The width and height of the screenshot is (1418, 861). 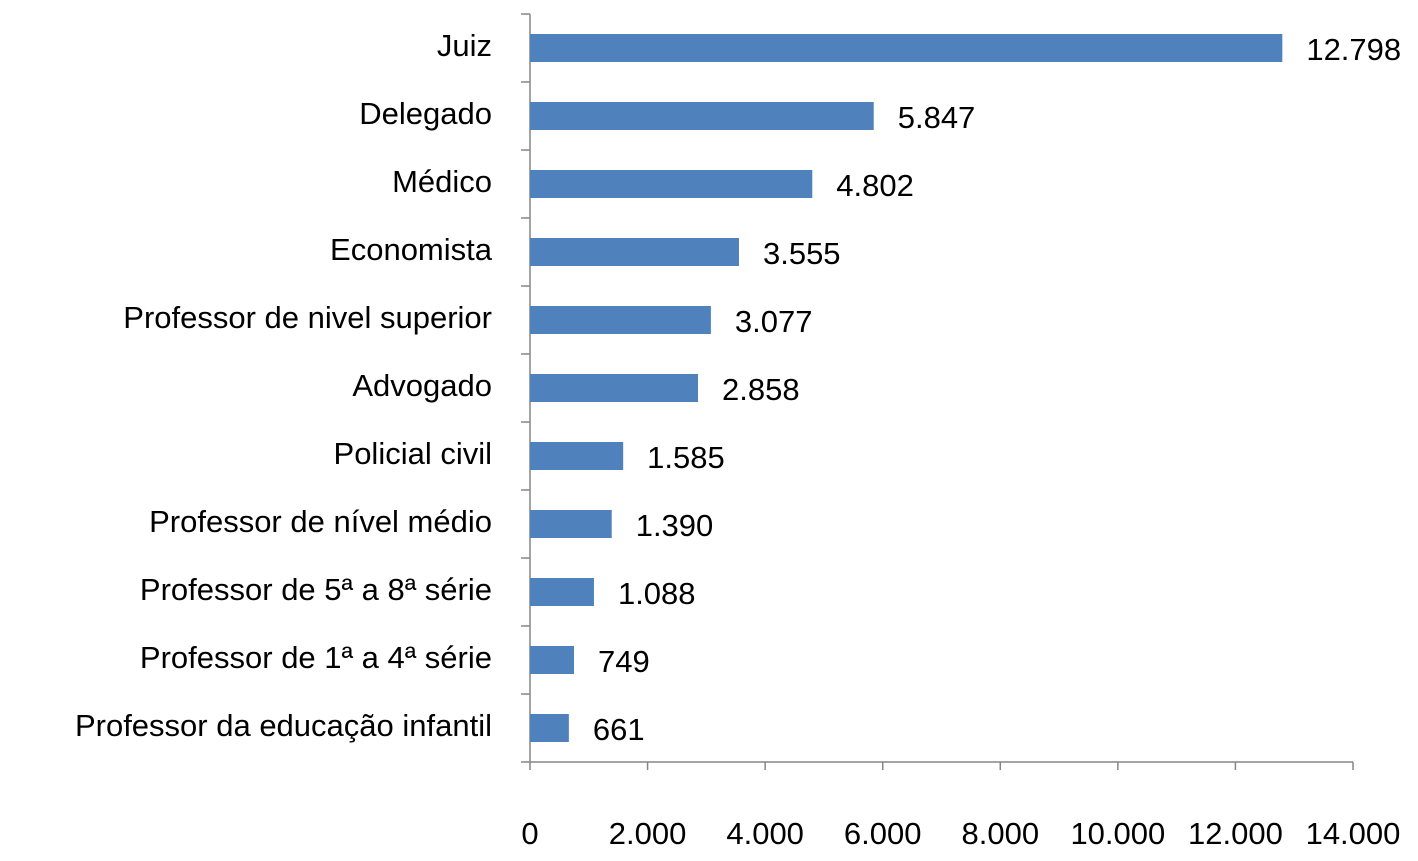 I want to click on x-tick-label: 8.000, so click(x=1000, y=833).